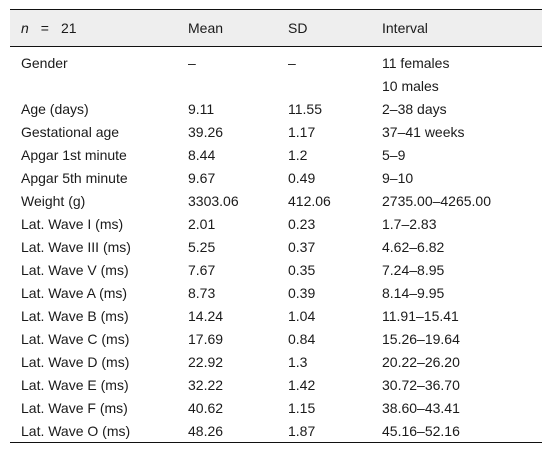  What do you see at coordinates (324, 85) in the screenshot?
I see `row-sd` at bounding box center [324, 85].